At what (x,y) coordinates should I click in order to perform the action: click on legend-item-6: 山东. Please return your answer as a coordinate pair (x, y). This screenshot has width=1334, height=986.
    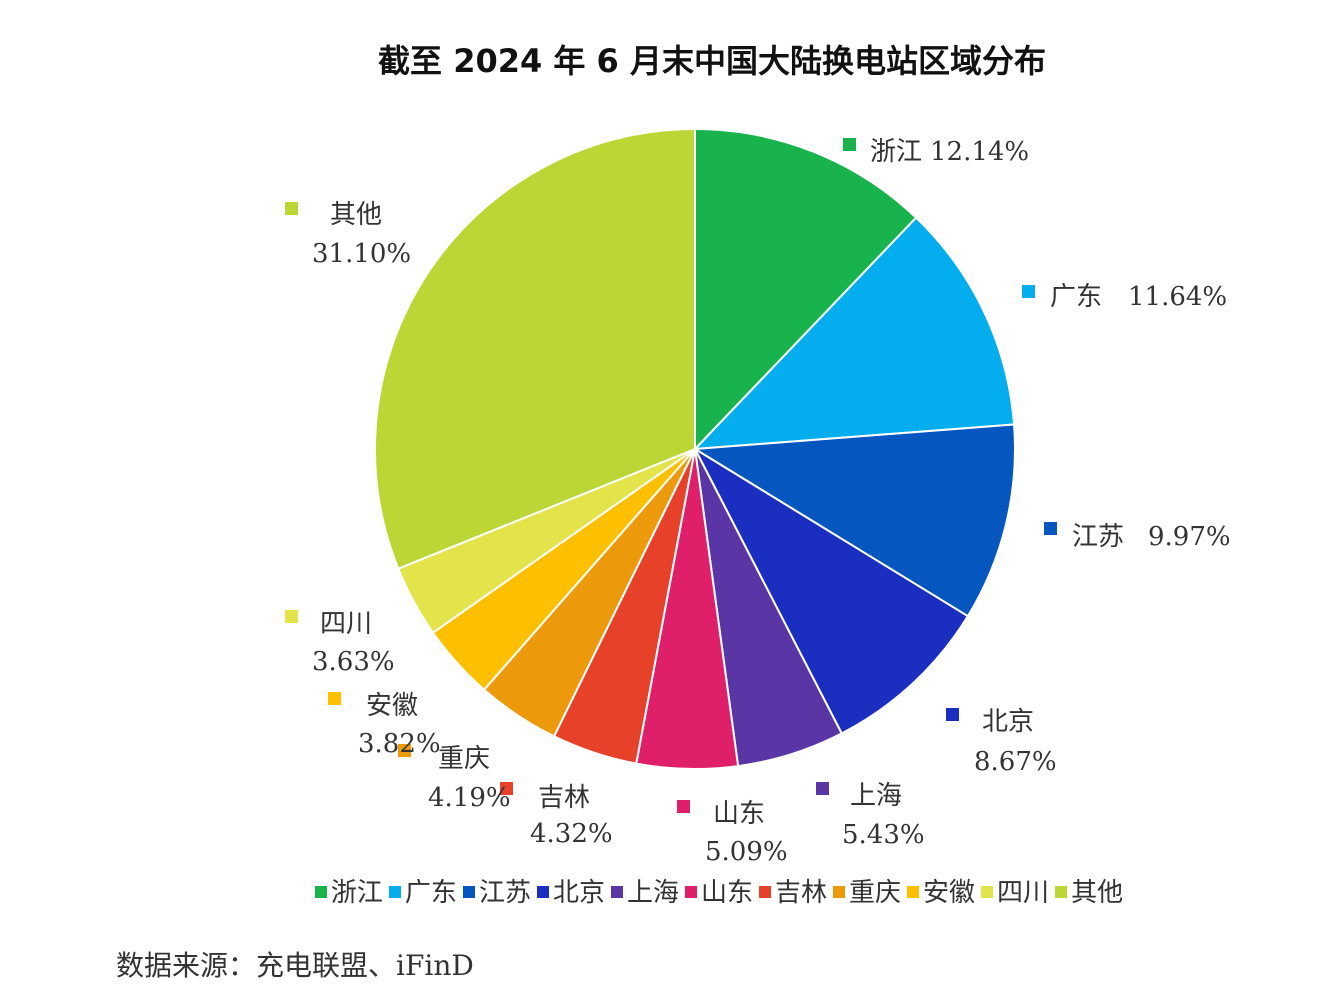
    Looking at the image, I should click on (718, 890).